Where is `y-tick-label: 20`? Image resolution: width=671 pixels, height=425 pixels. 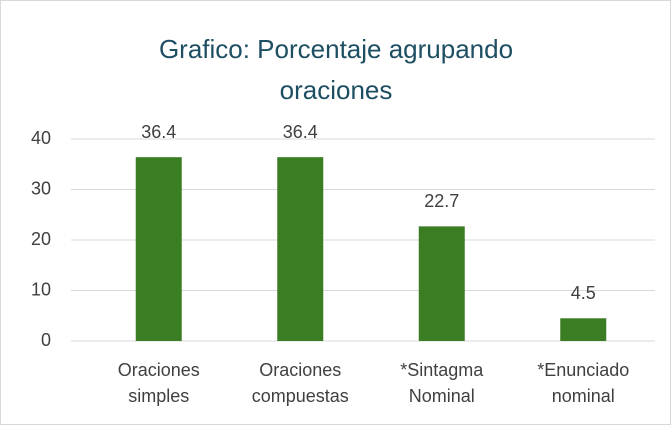 y-tick-label: 20 is located at coordinates (41, 239).